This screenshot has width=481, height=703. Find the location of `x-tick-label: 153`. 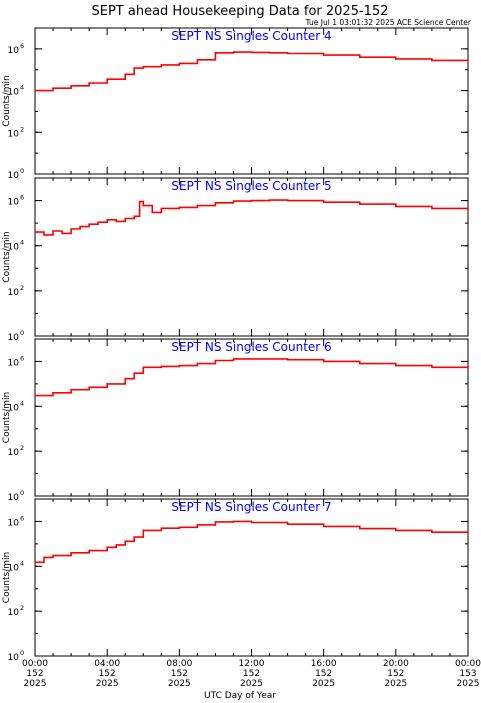

x-tick-label: 153 is located at coordinates (467, 674).